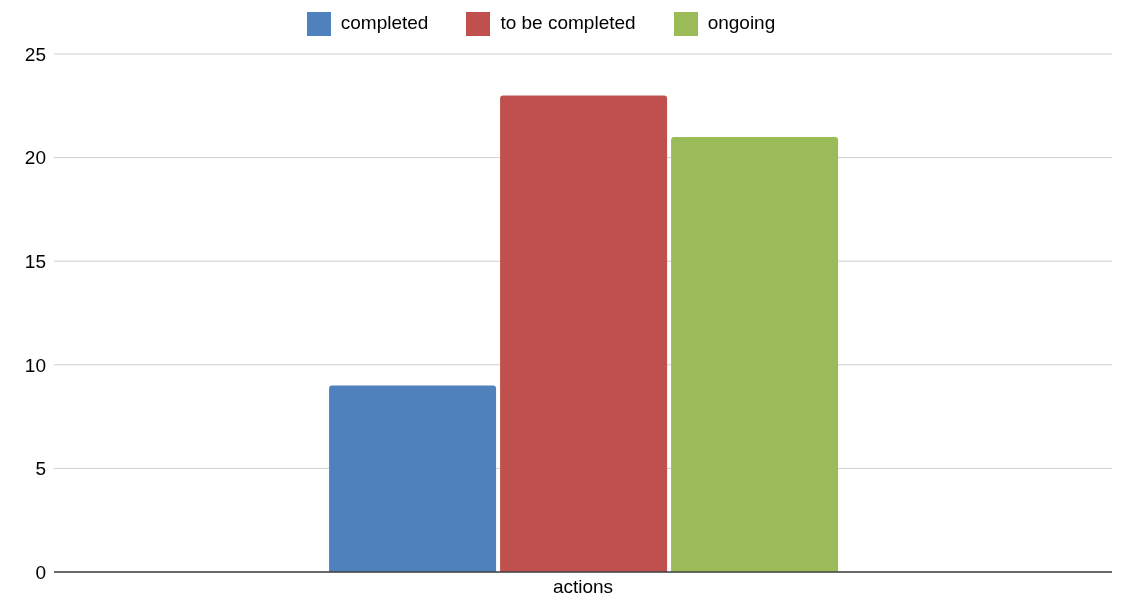 Image resolution: width=1124 pixels, height=614 pixels. I want to click on legend-label: completed, so click(384, 23).